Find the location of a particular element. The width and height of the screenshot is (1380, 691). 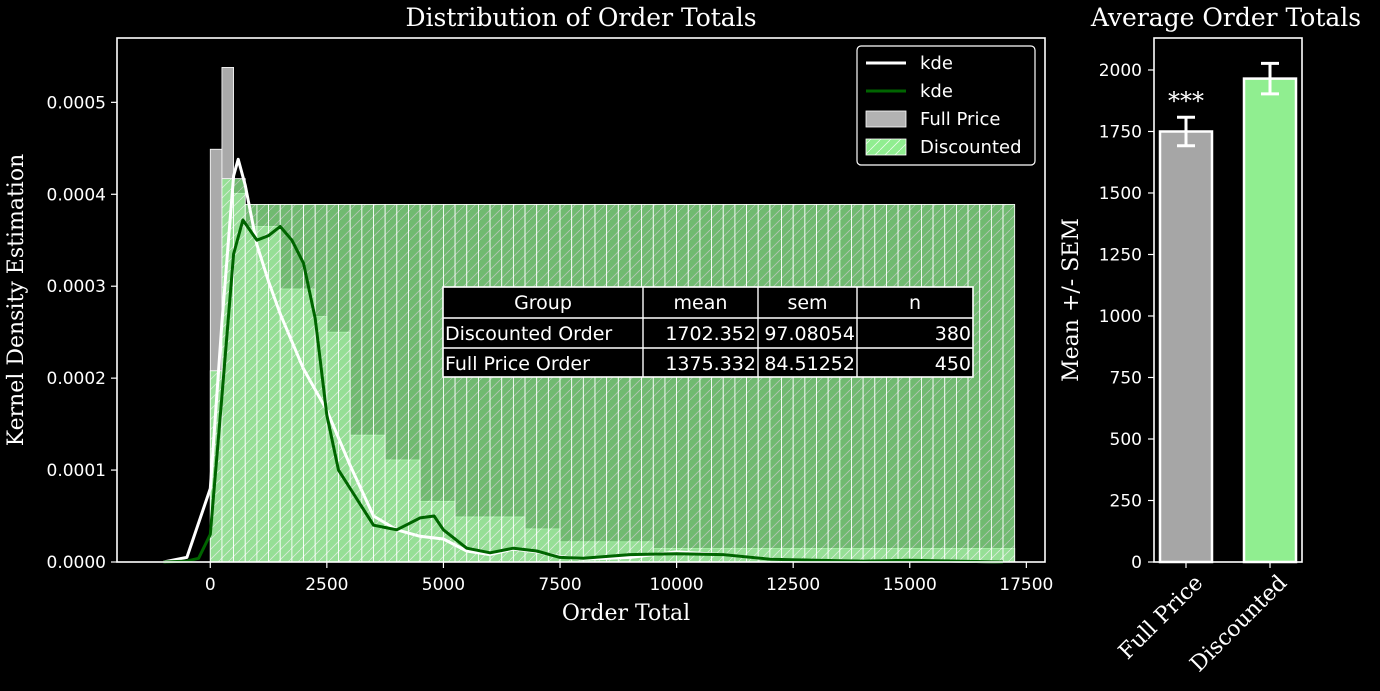

y-tick-label: 1500 is located at coordinates (1120, 194).